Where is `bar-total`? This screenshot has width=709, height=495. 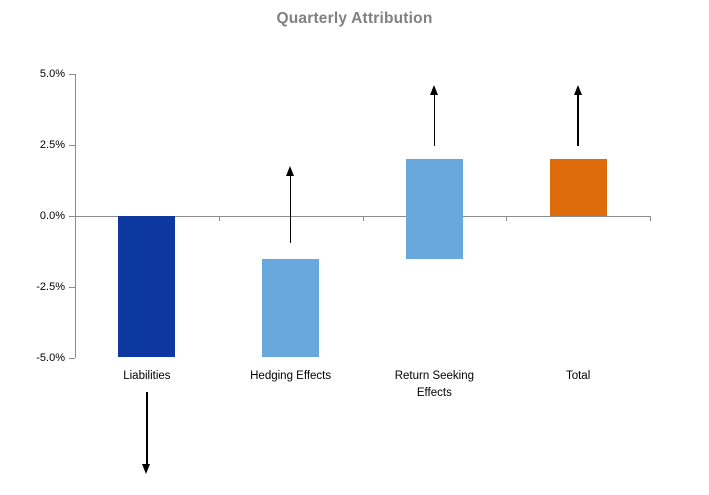 bar-total is located at coordinates (578, 187).